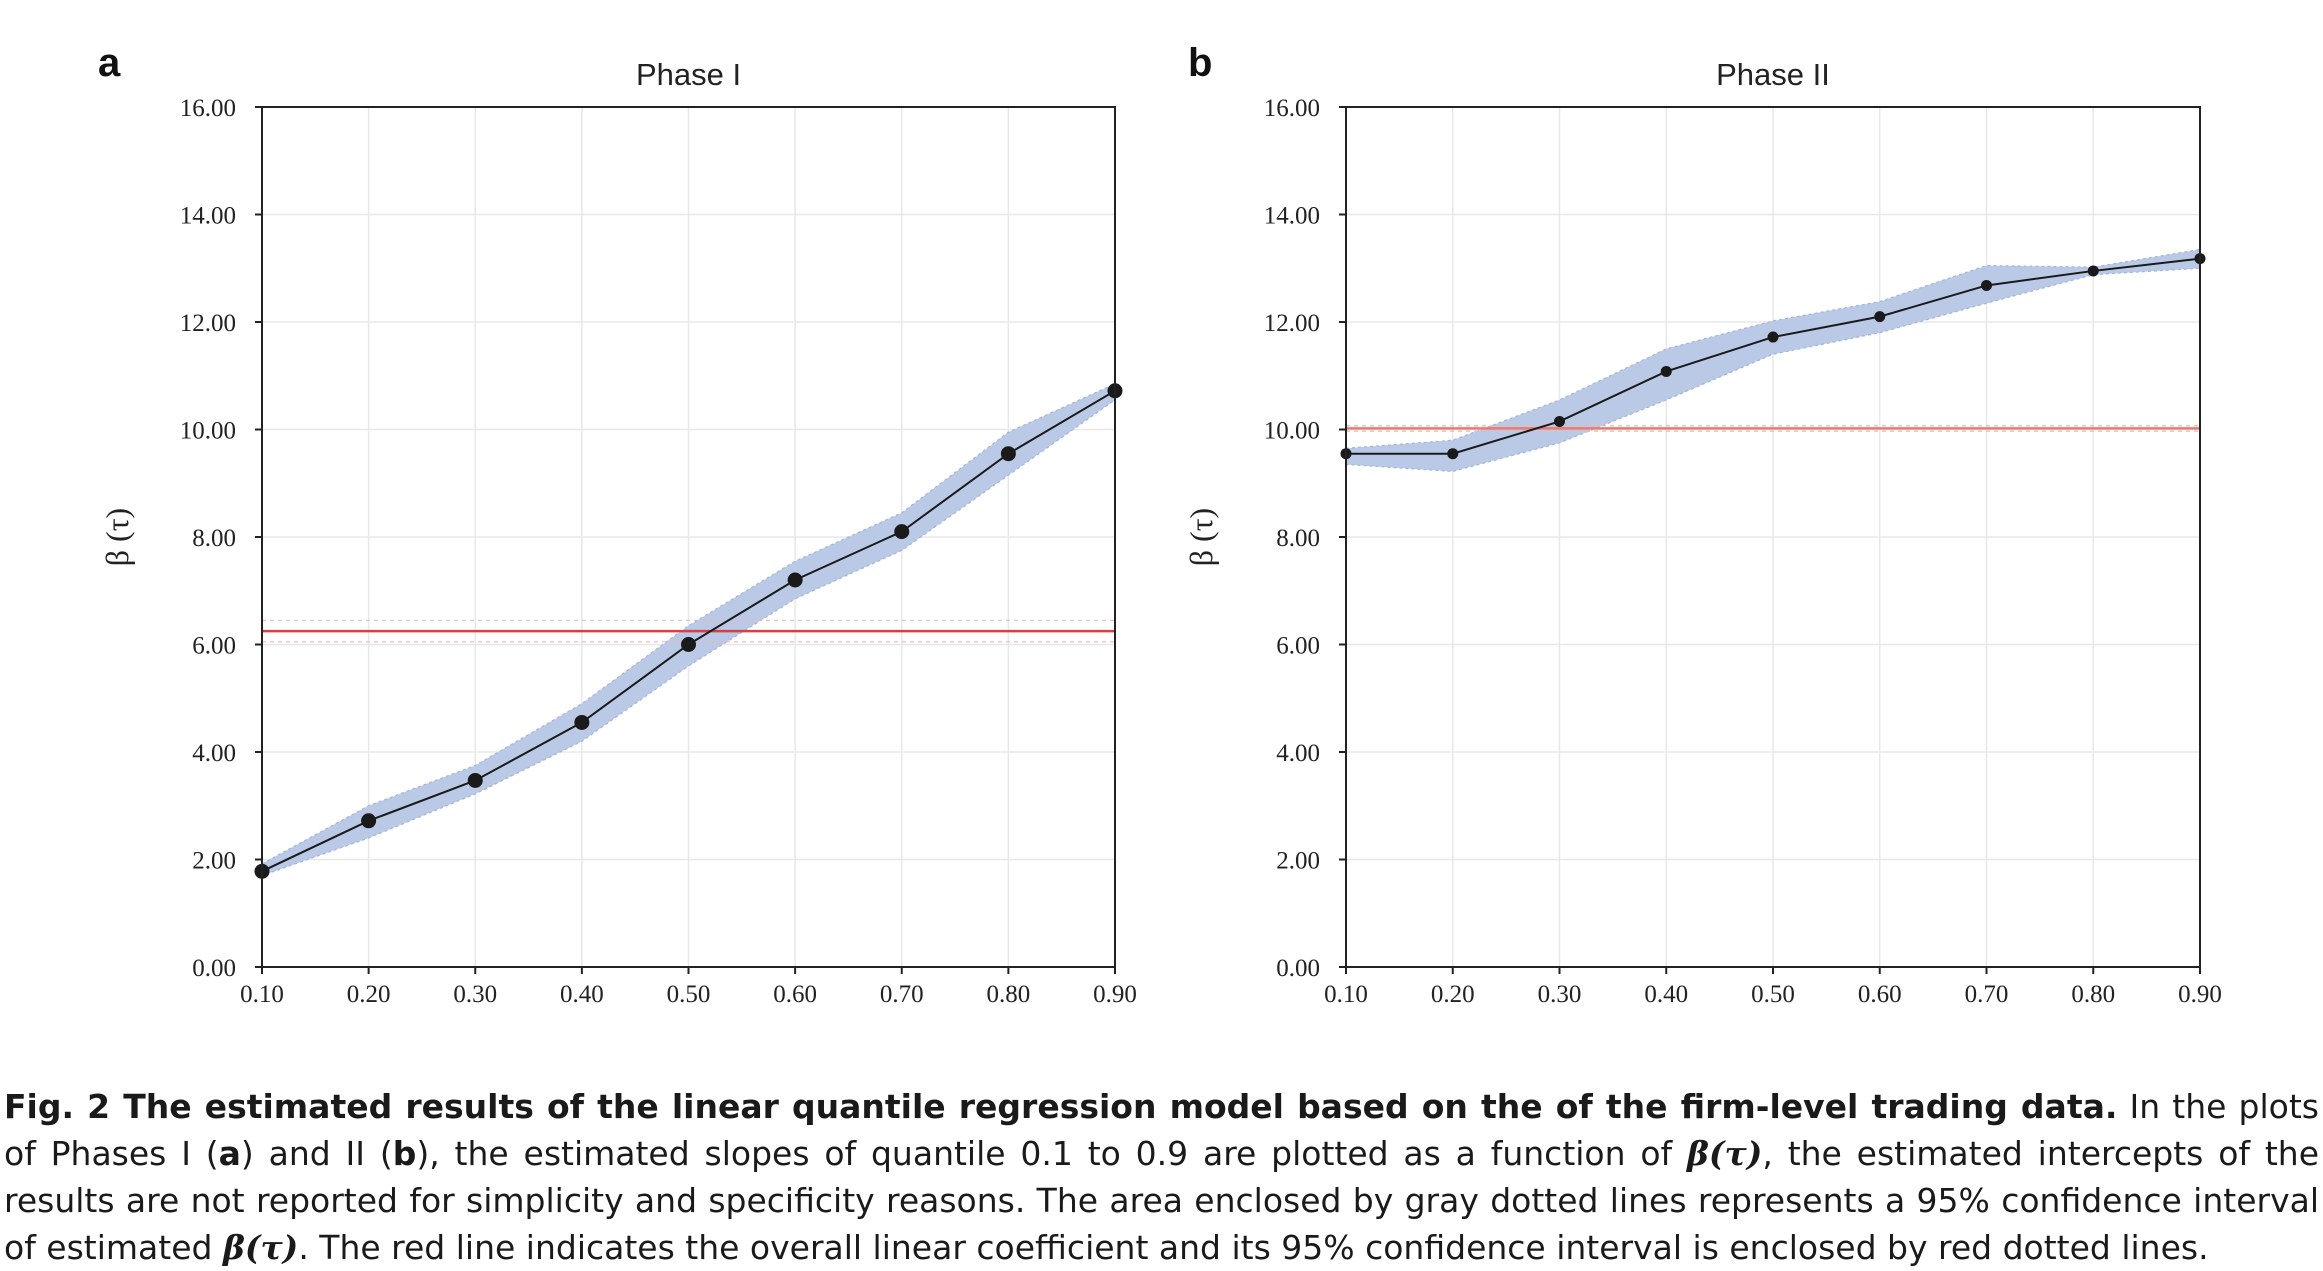 The image size is (2323, 1271). I want to click on caption-text-1: In the plots of Phases I (, so click(1161, 1130).